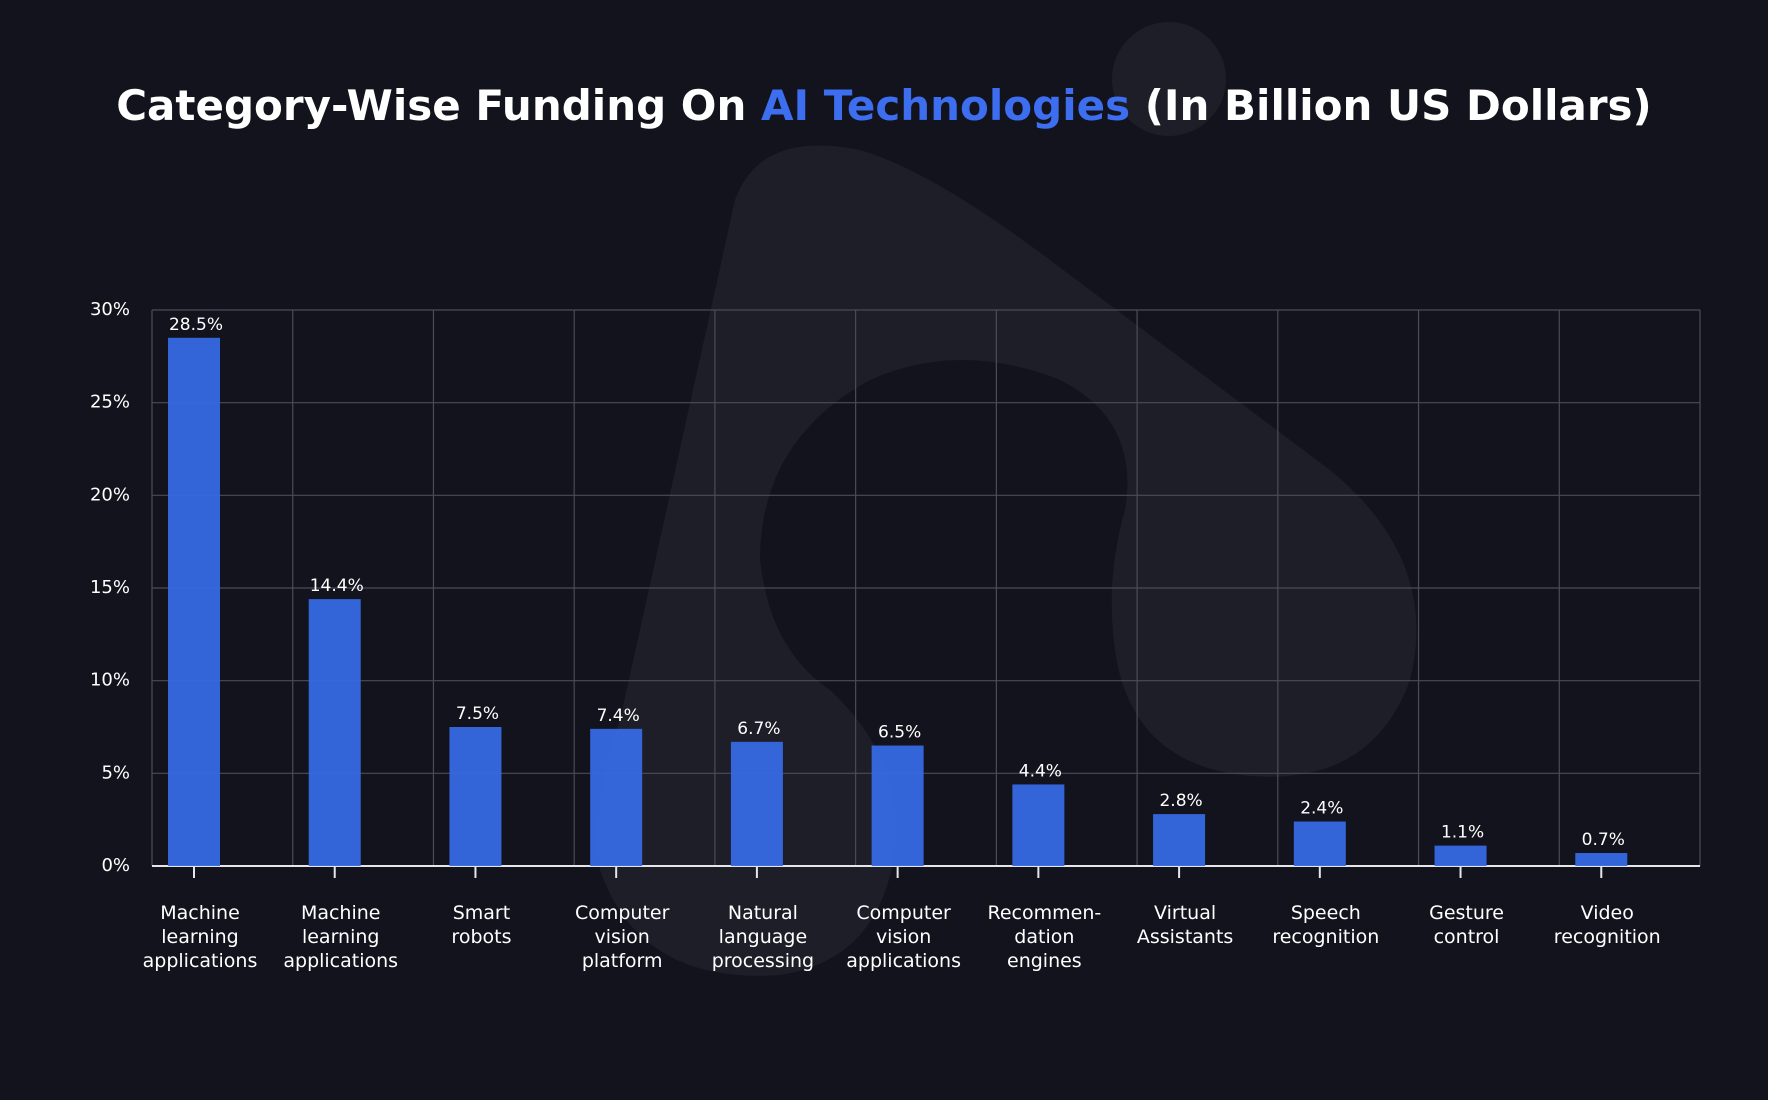  I want to click on value-label: 1.1%, so click(1462, 833).